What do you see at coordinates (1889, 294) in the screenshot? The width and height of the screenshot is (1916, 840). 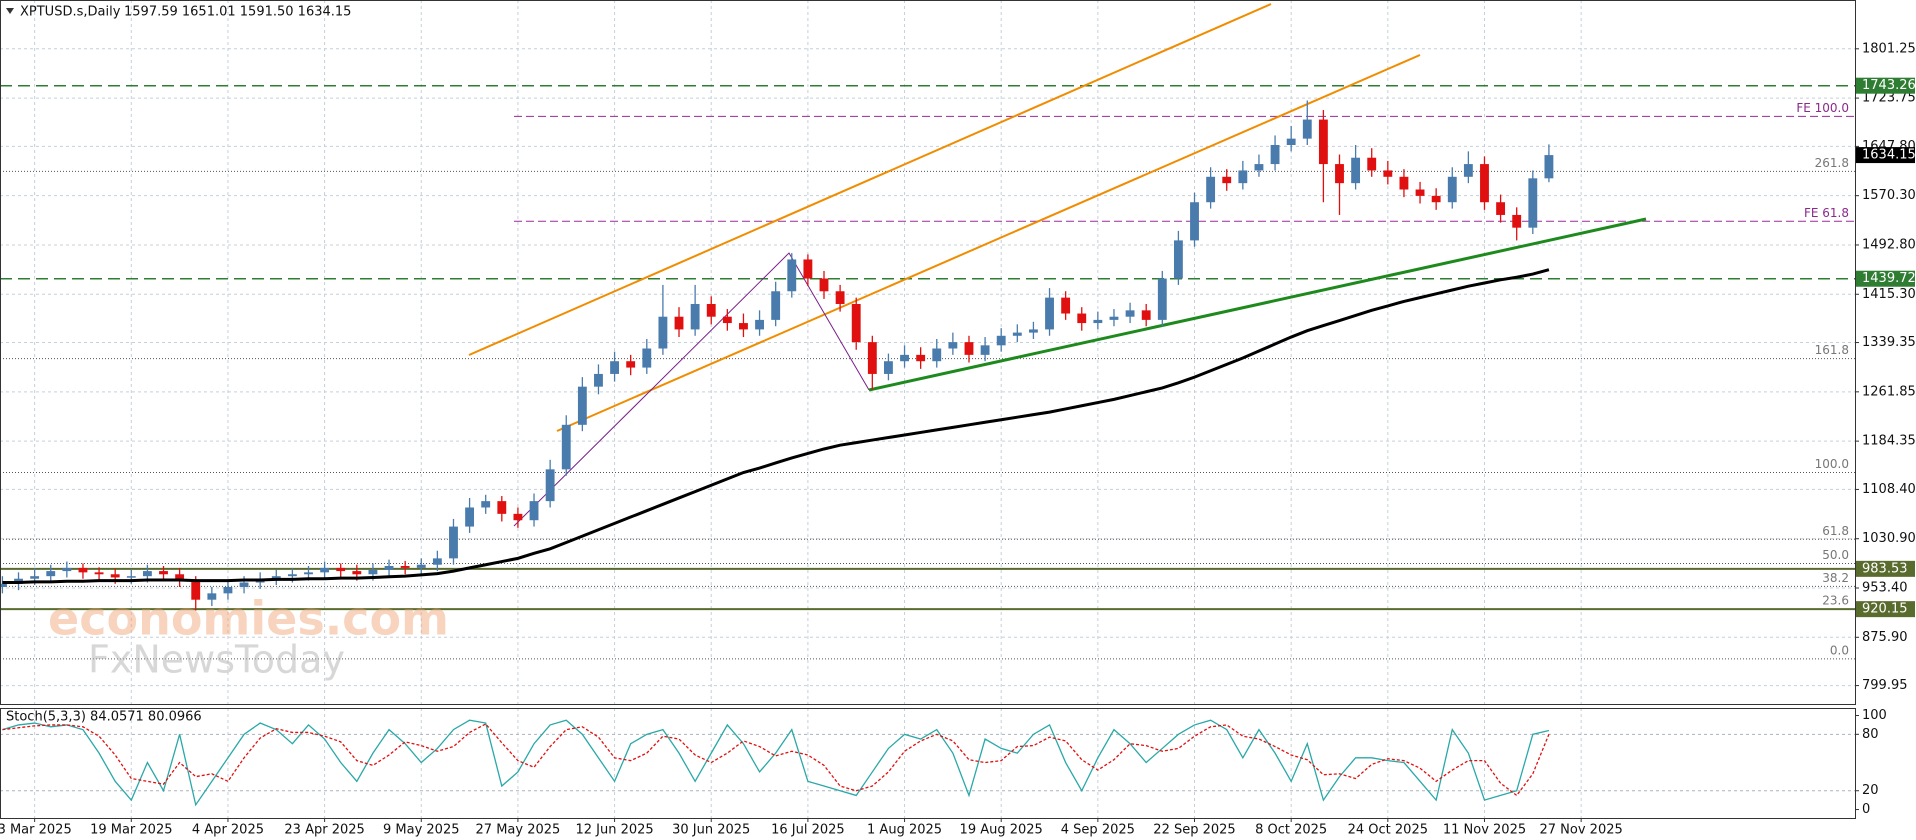 I see `y-tick-label: 1415.30` at bounding box center [1889, 294].